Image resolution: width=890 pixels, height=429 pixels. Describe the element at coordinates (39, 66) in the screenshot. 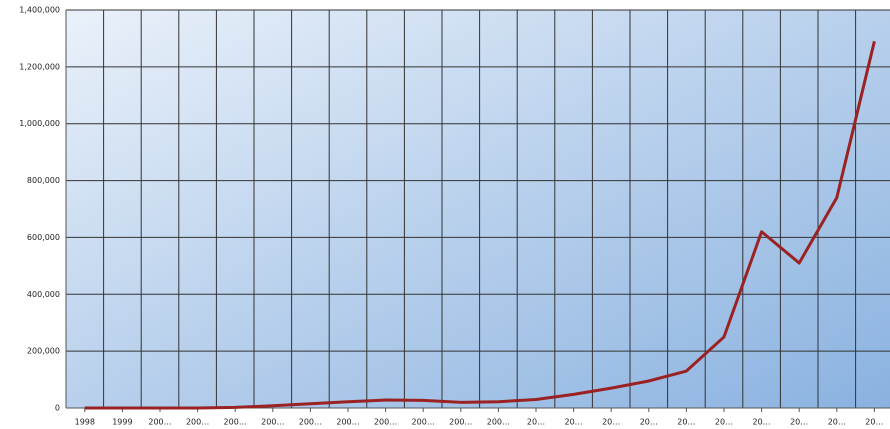

I see `y-tick-label: 1,200,000` at that location.